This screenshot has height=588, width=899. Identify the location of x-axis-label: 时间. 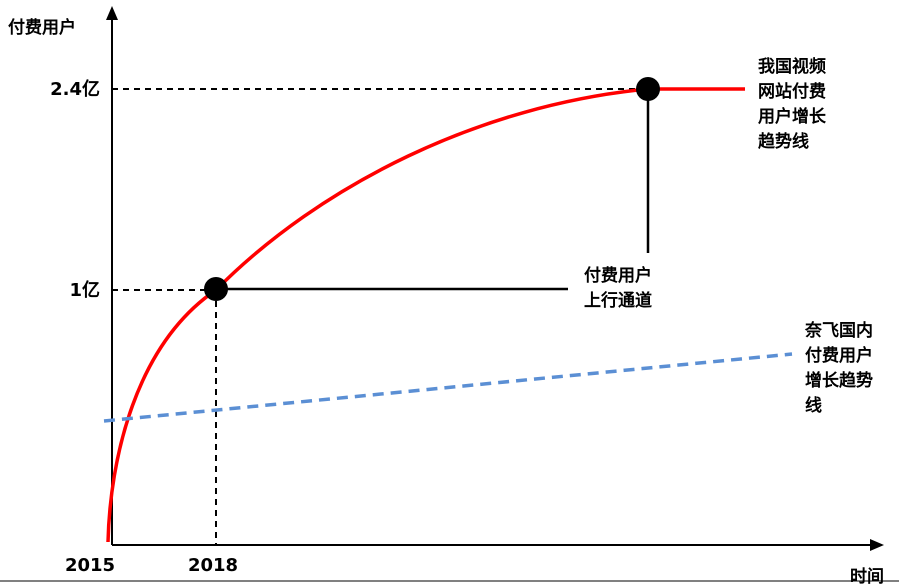
(867, 576).